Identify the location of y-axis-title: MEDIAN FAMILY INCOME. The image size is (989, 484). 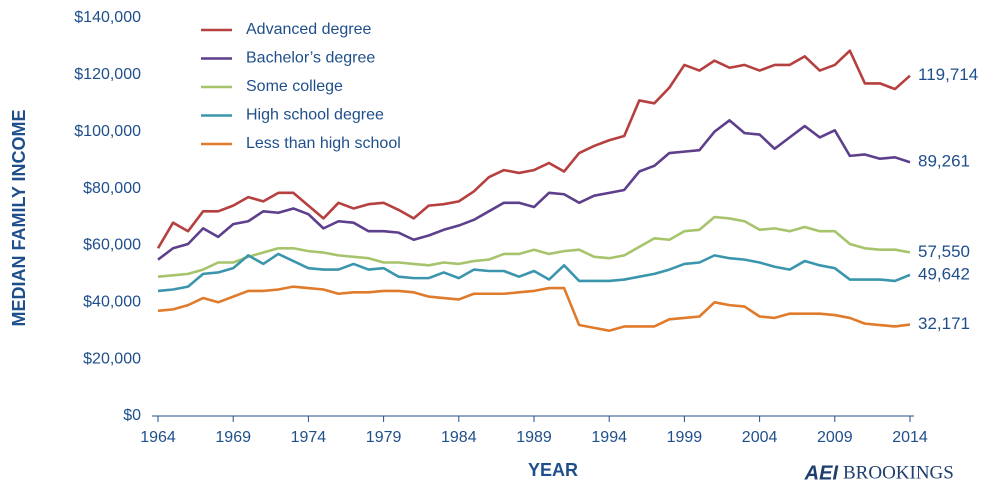
(19, 217).